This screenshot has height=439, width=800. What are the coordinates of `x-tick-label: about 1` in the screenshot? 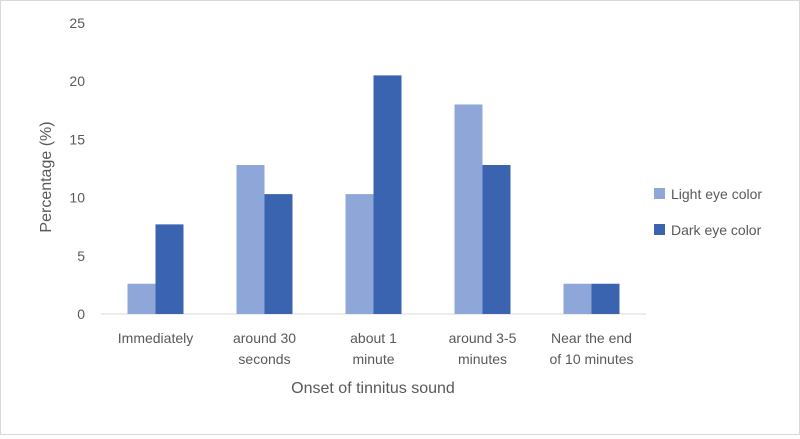 It's located at (373, 338).